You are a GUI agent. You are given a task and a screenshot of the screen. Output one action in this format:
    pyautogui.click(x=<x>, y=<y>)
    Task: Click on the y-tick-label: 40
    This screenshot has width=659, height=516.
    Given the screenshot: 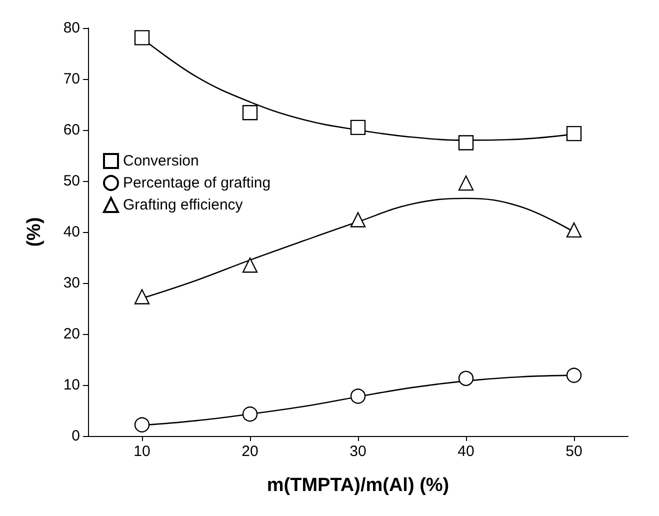 What is the action you would take?
    pyautogui.click(x=71, y=232)
    